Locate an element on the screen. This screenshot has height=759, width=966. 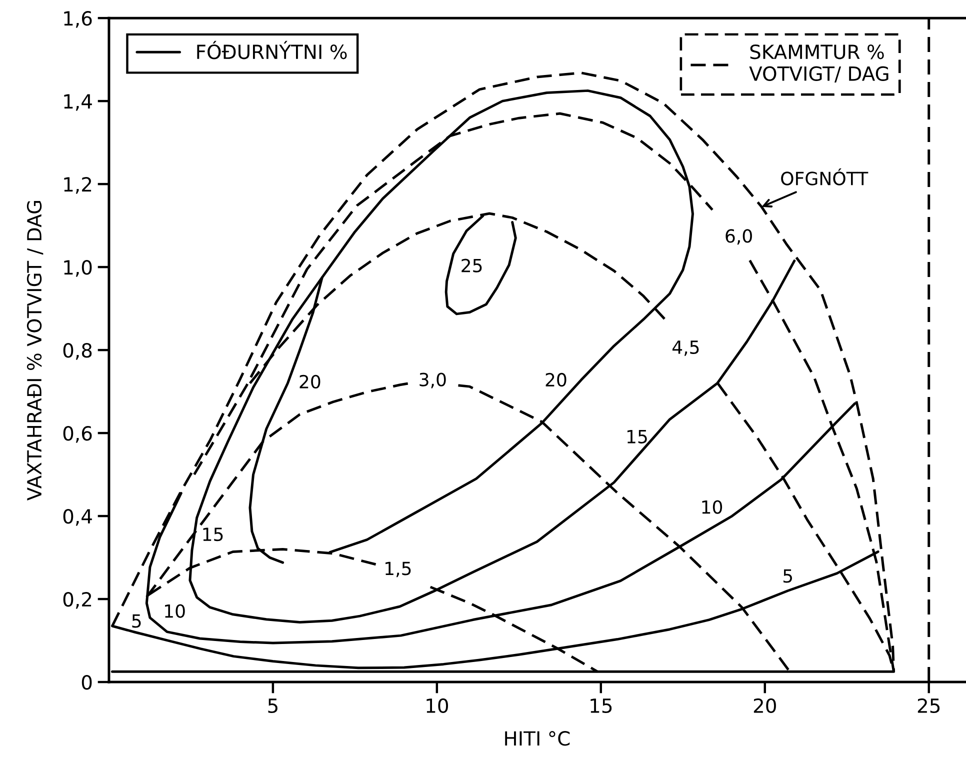
y-tick-label: 0 is located at coordinates (87, 682).